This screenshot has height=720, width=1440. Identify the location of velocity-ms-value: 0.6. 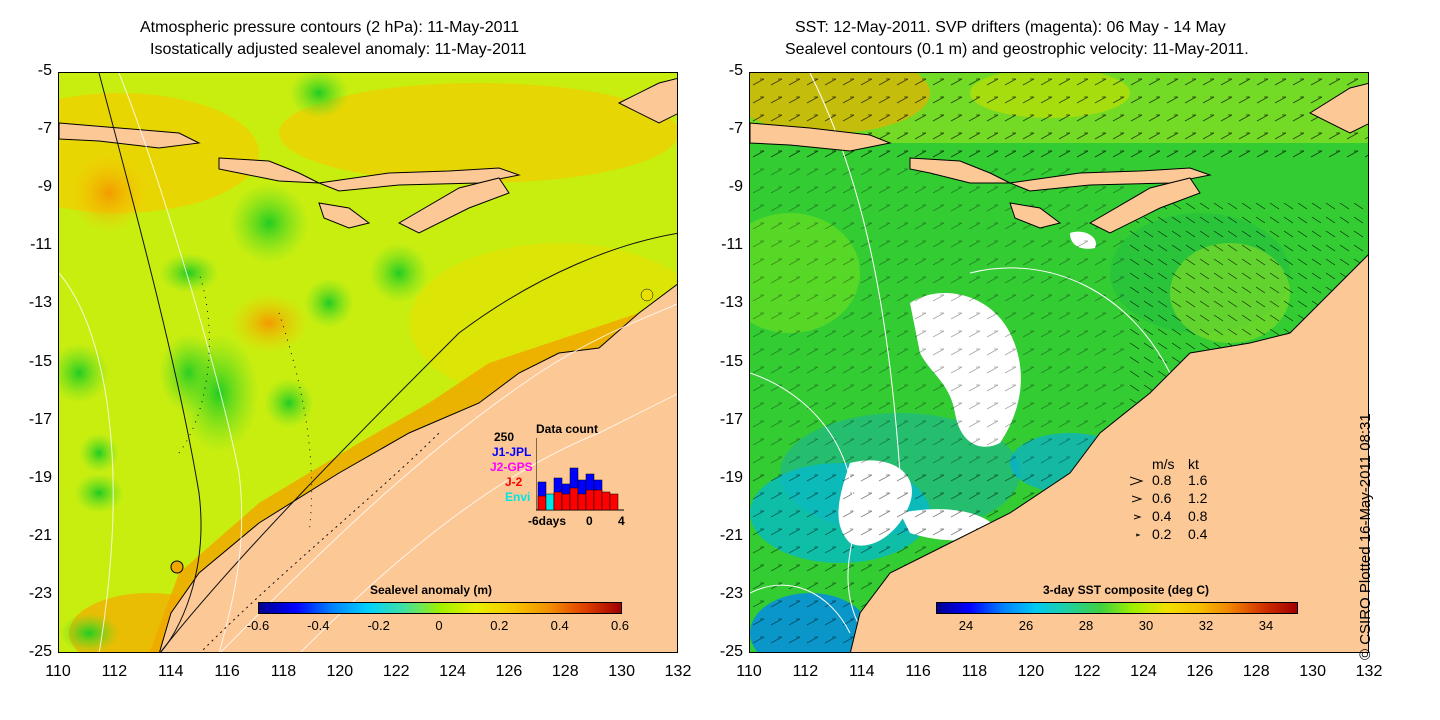
(1162, 498).